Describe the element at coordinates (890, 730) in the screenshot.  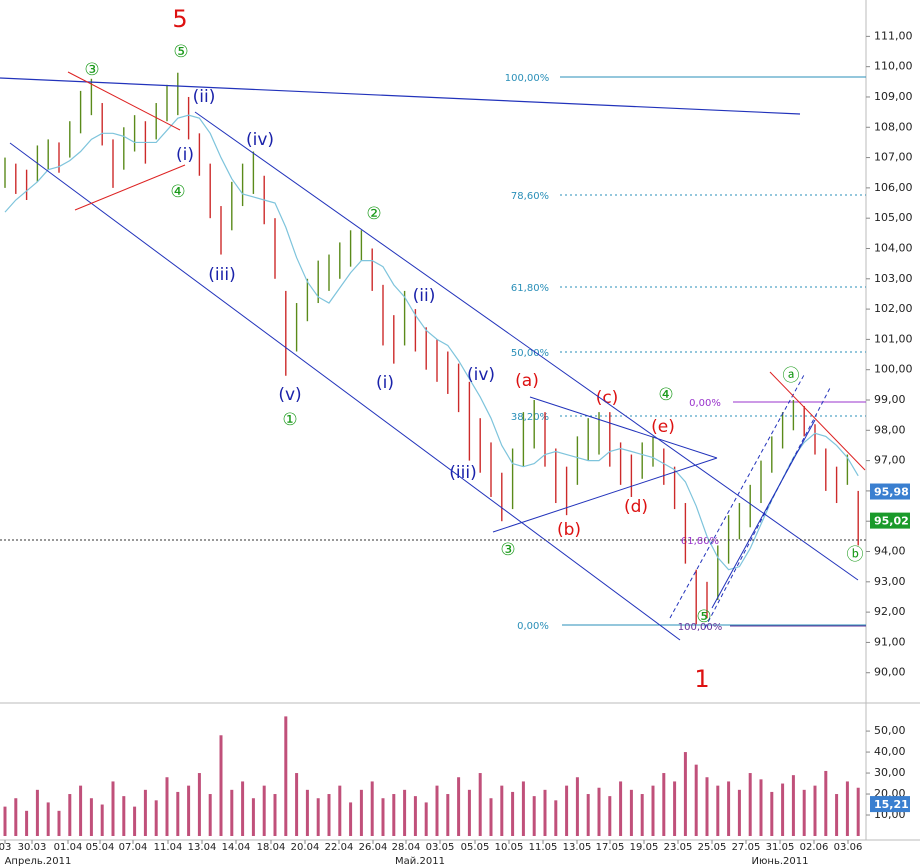
I see `v-tick-label: 50,00` at that location.